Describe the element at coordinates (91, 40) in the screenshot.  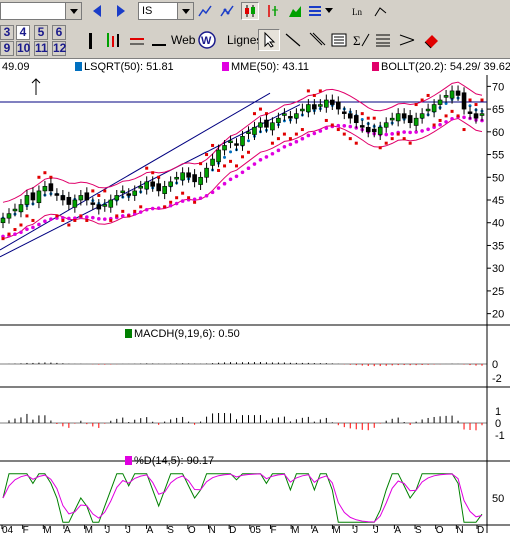
I see `toolbar-grip` at that location.